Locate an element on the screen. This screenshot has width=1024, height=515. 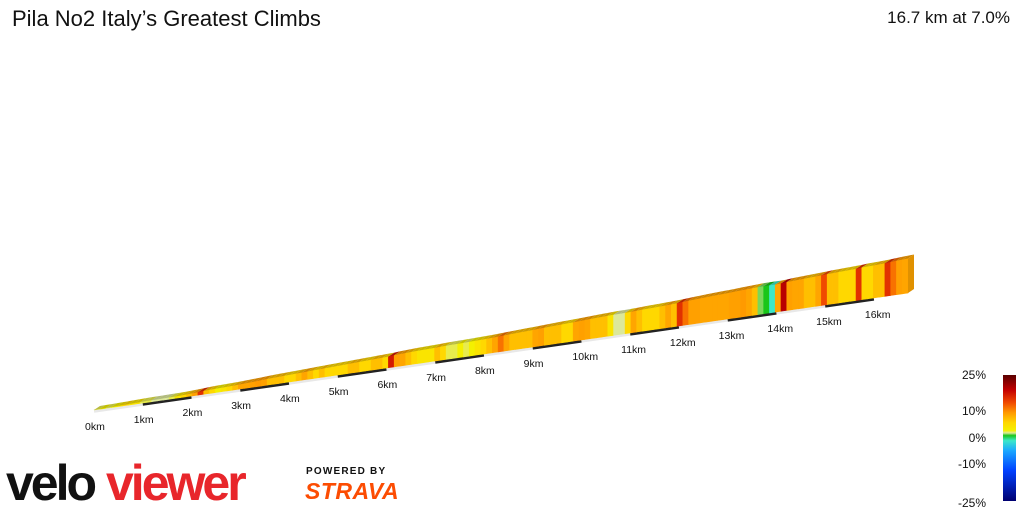
legend-tick-label: 10% is located at coordinates (973, 411).